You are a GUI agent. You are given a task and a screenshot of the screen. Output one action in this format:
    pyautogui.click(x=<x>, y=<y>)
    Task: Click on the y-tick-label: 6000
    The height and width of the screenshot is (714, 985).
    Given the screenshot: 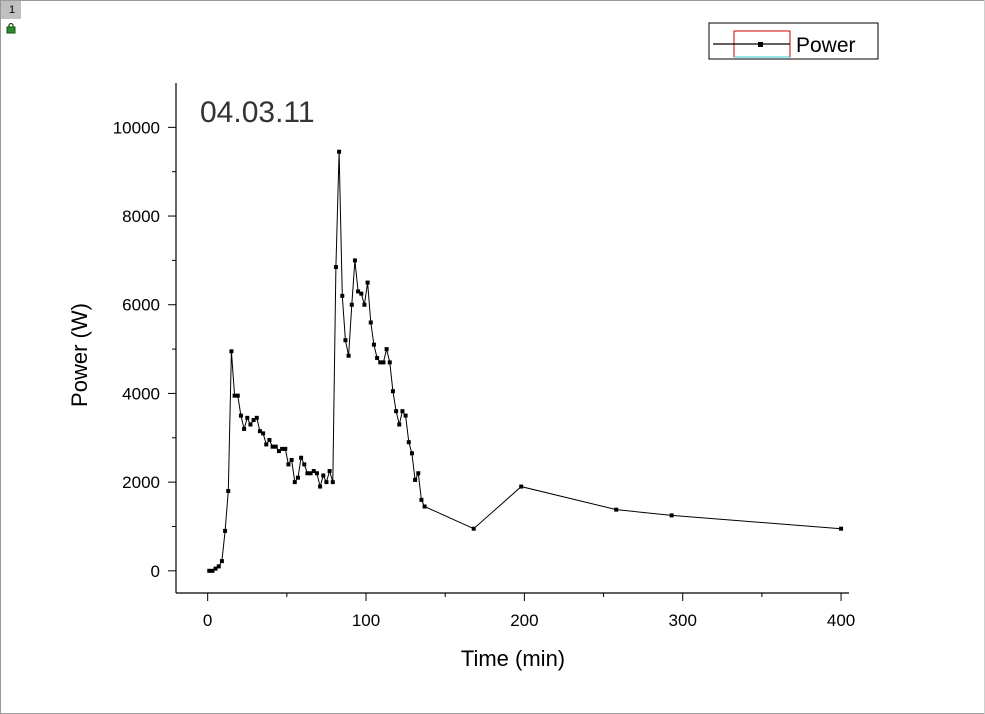 What is the action you would take?
    pyautogui.click(x=141, y=305)
    